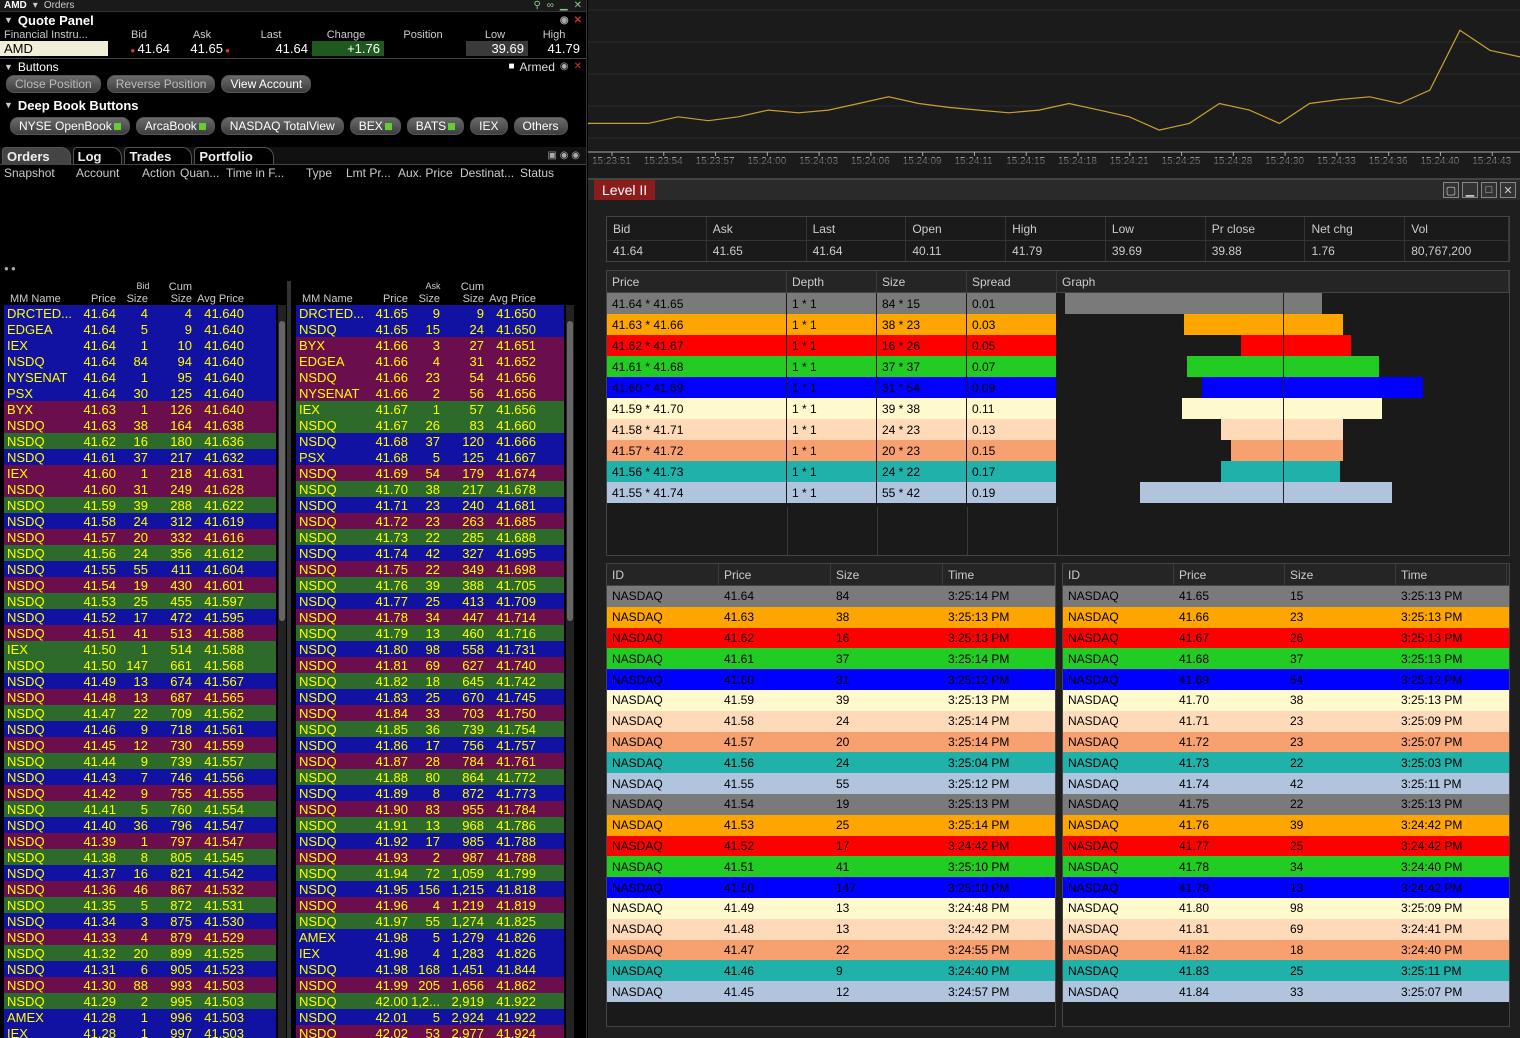 The image size is (1520, 1038). I want to click on book-row: NSDQ 41.62 16 180 41.636, so click(140, 441).